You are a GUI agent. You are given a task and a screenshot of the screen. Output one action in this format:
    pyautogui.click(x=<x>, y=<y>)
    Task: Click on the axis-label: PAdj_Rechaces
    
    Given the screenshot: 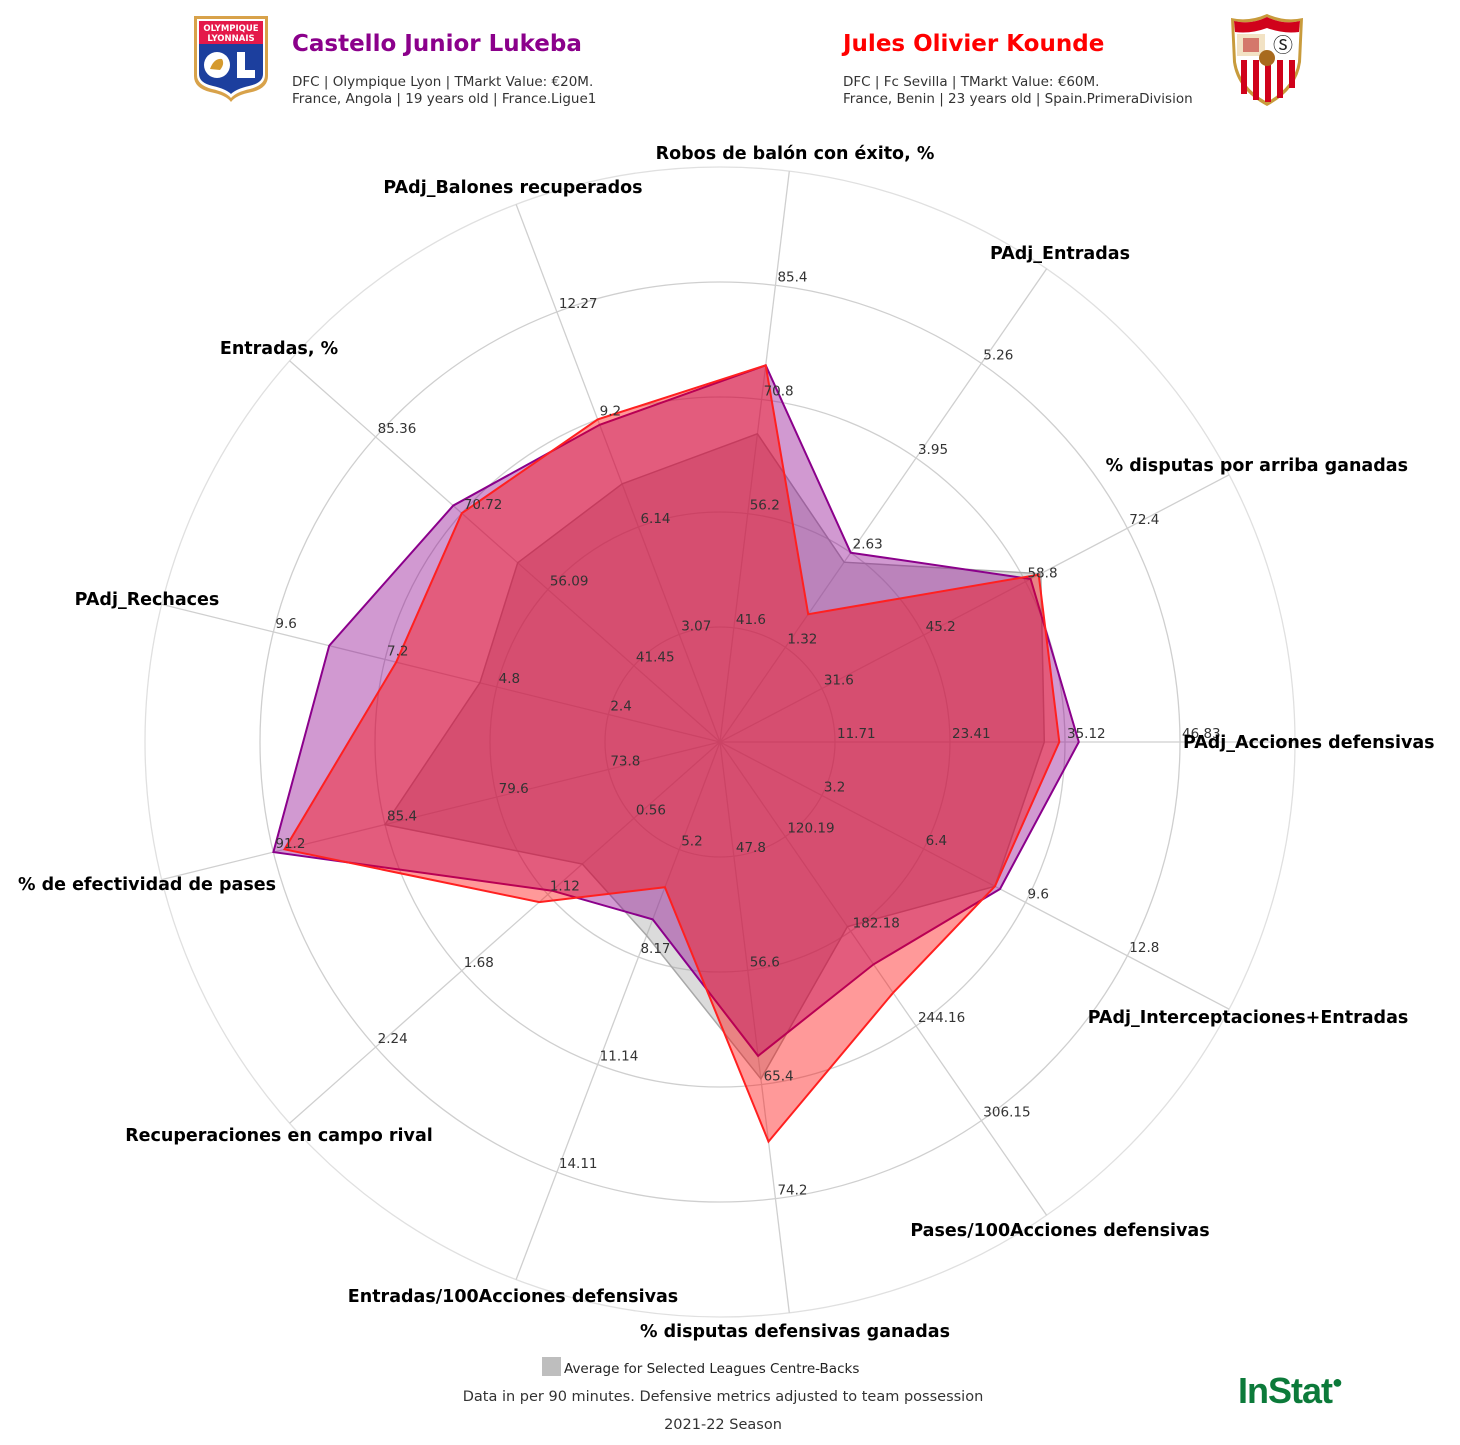 What is the action you would take?
    pyautogui.click(x=147, y=600)
    